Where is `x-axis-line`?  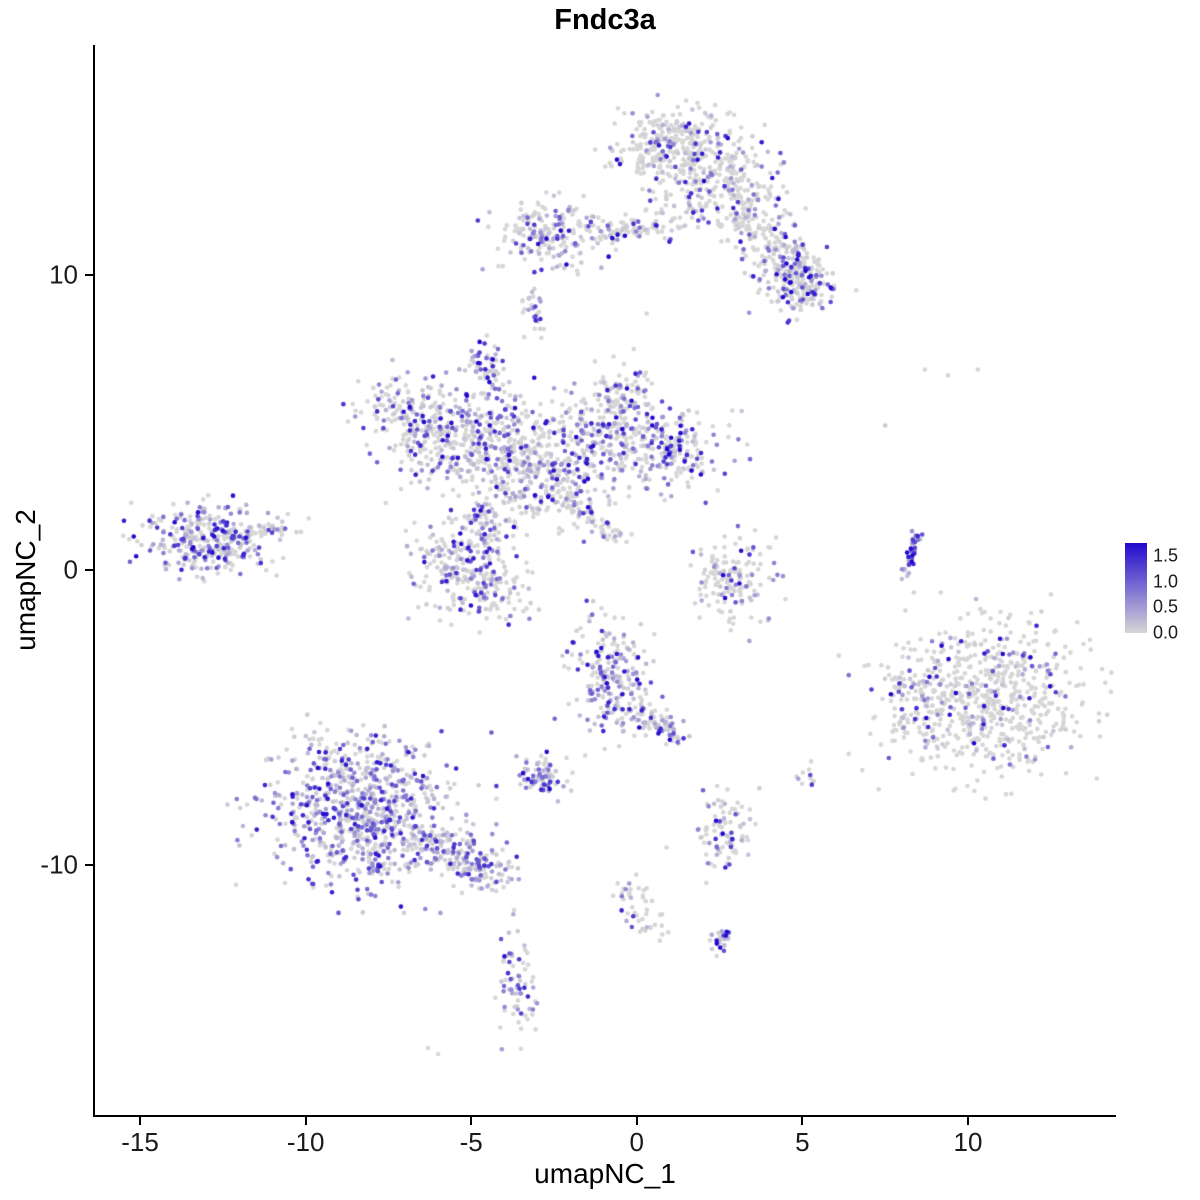
x-axis-line is located at coordinates (604, 1116).